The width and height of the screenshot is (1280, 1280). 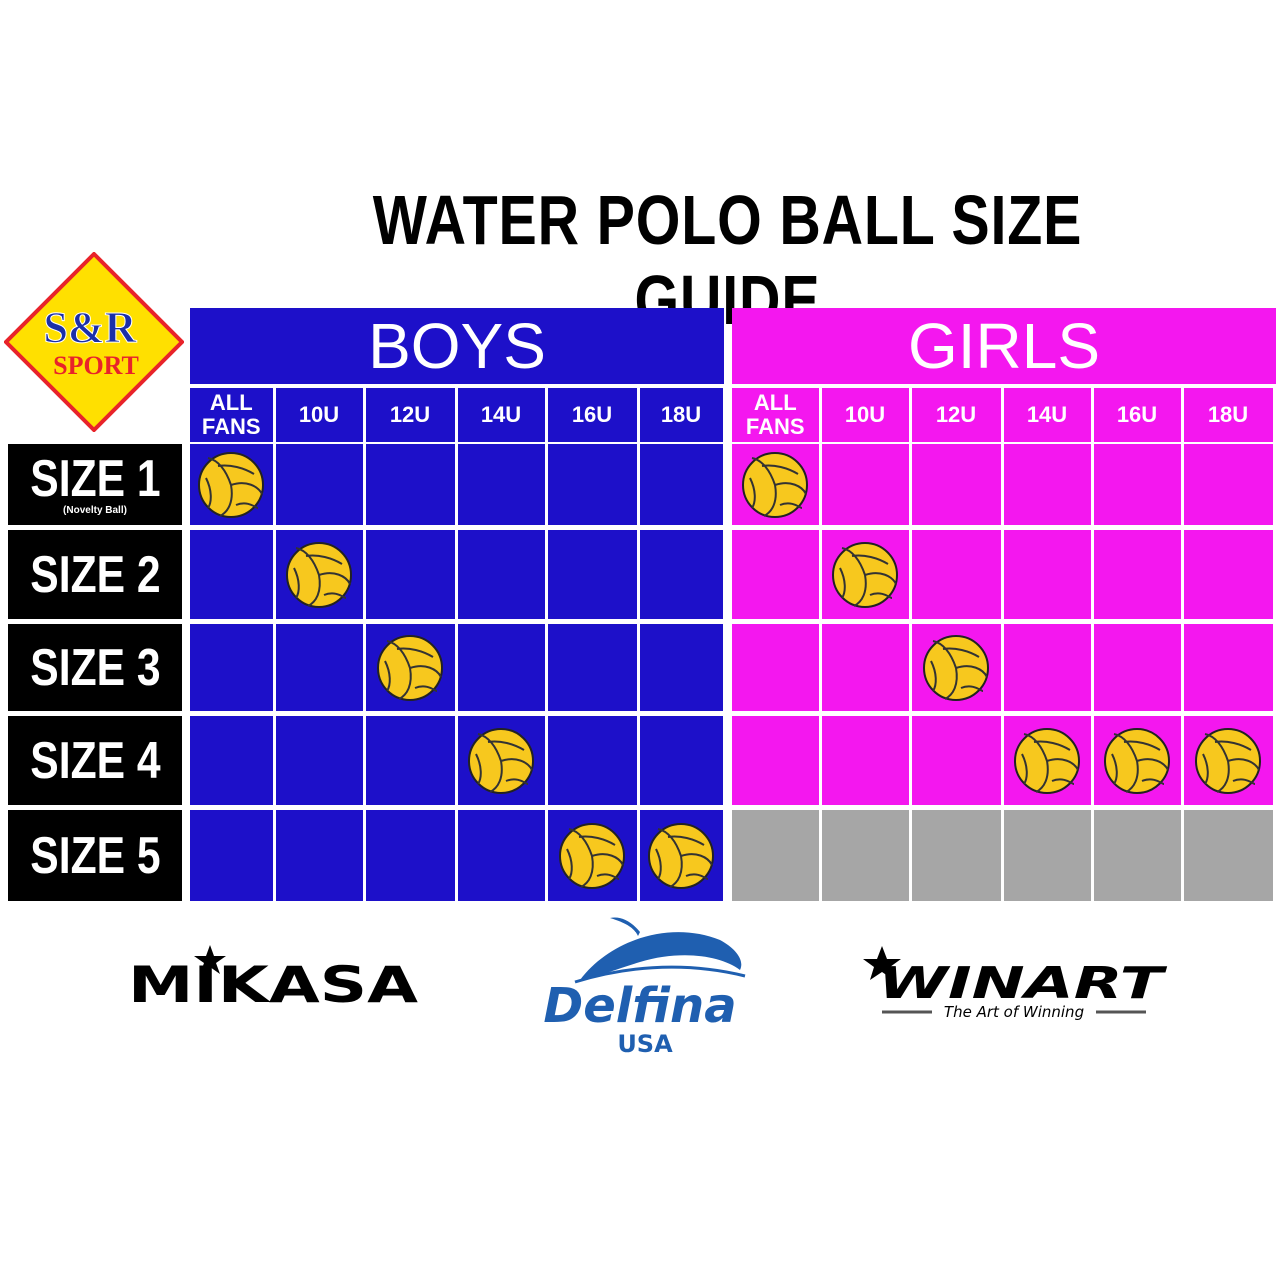 I want to click on group-header: BOYS, so click(x=457, y=346).